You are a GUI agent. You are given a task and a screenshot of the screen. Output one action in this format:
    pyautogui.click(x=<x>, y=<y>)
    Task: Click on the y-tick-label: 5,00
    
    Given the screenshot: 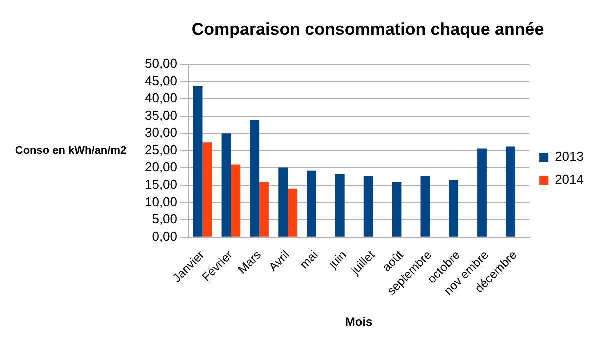 What is the action you would take?
    pyautogui.click(x=165, y=219)
    